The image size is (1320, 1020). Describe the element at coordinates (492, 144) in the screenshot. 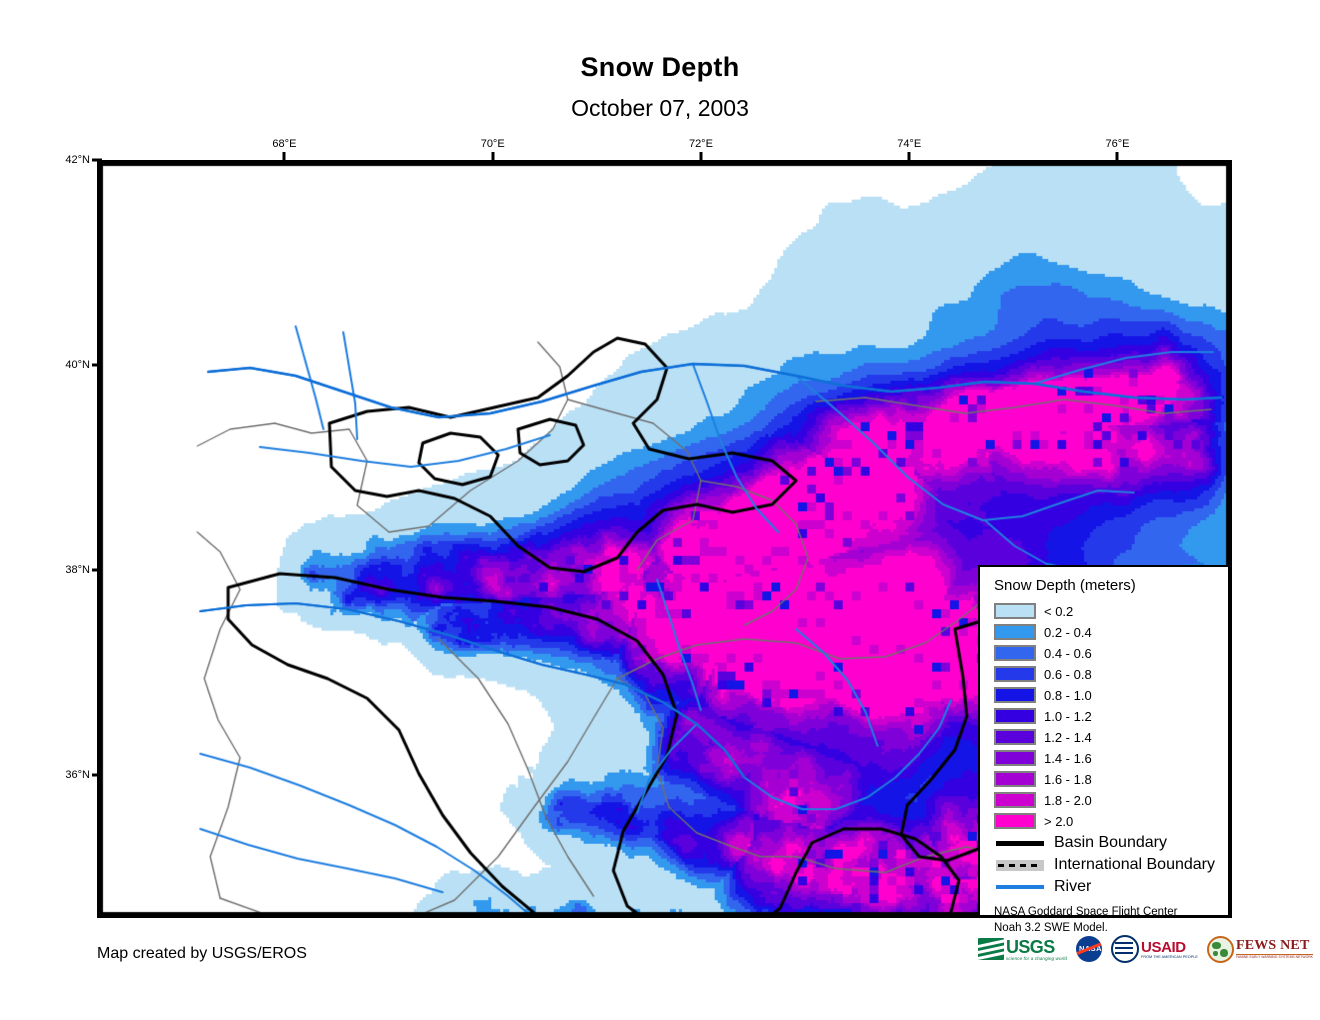

I see `lon-tick-label: 70°E` at that location.